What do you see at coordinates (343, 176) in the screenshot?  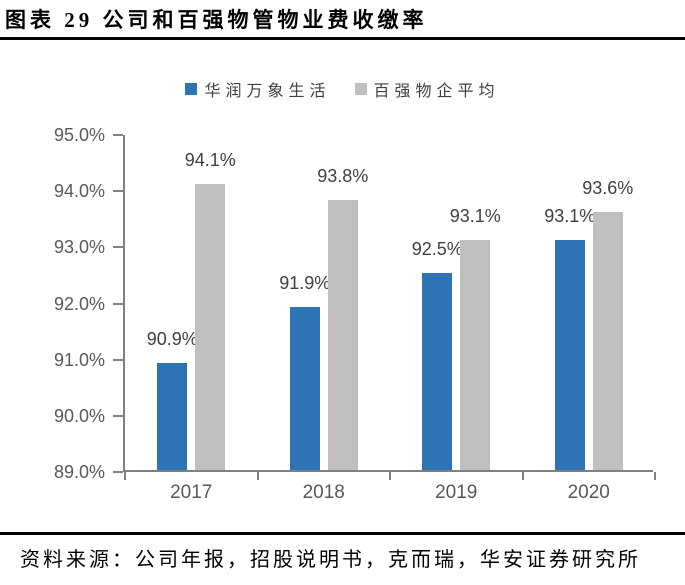 I see `bar-value-label: 93.8%` at bounding box center [343, 176].